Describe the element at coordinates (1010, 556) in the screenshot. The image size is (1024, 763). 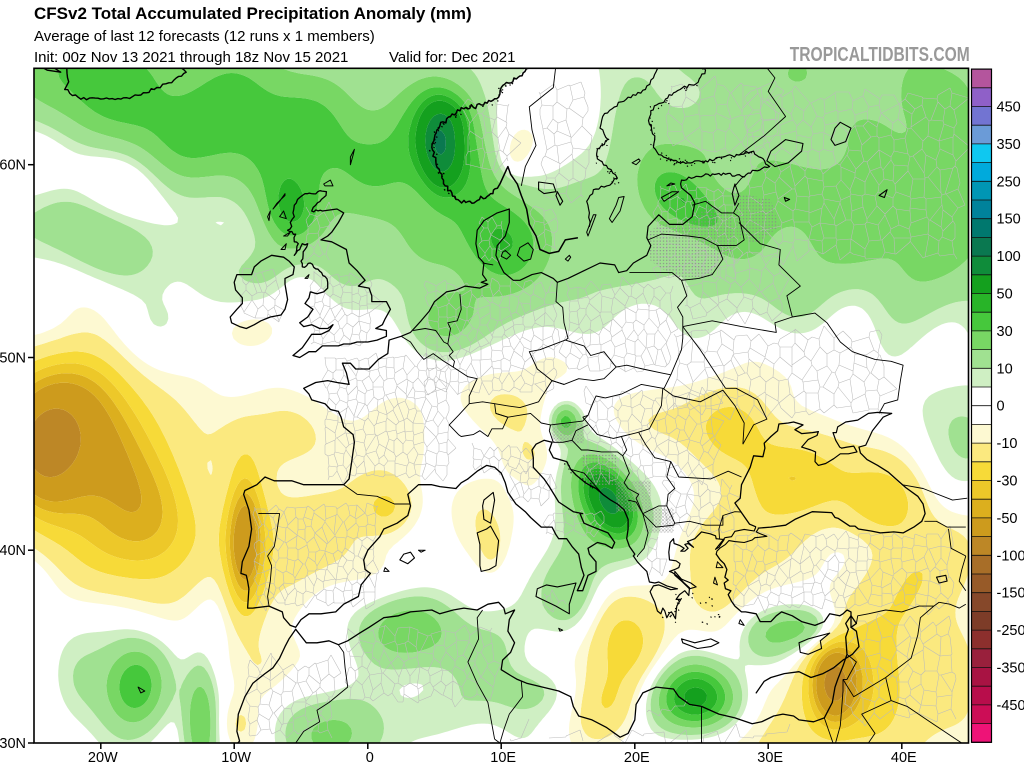
I see `svg-text: -100` at that location.